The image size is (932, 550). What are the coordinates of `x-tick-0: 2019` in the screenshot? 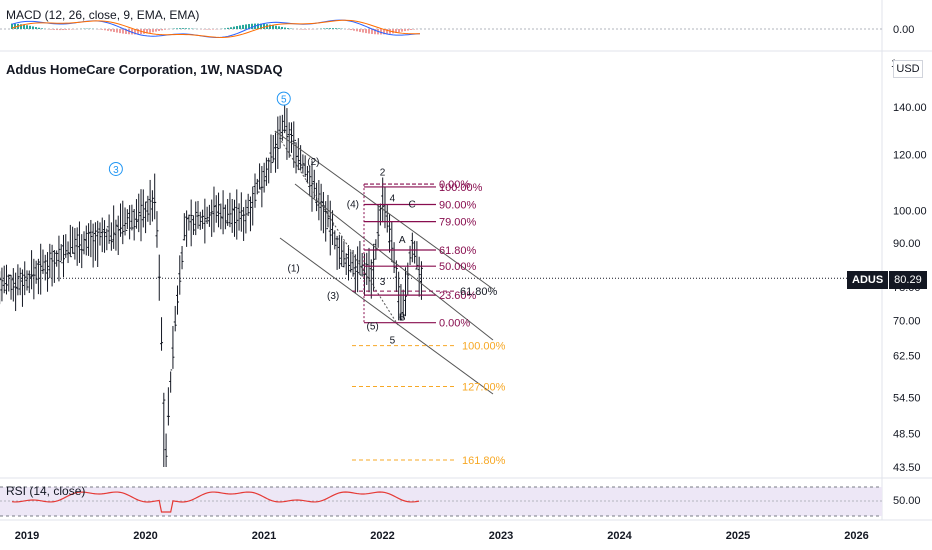 It's located at (27, 536).